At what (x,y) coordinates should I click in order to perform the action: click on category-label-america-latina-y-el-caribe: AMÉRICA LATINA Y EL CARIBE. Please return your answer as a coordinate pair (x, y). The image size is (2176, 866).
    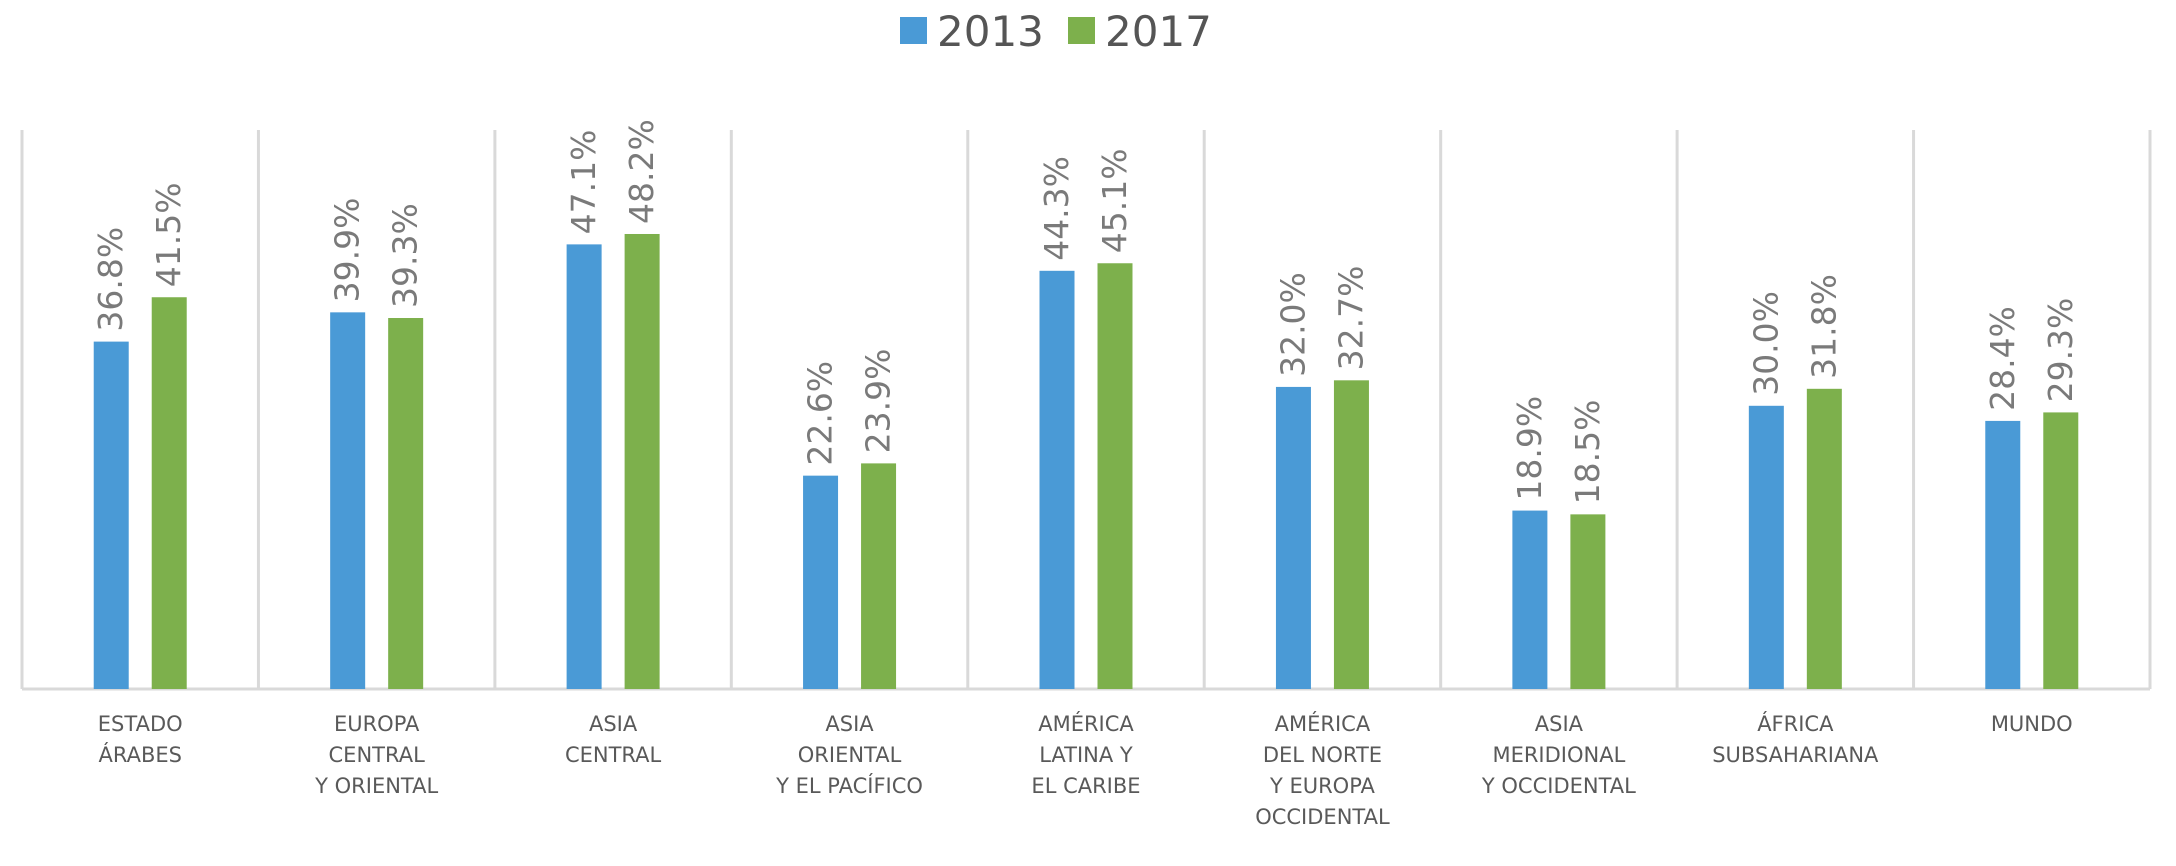
    Looking at the image, I should click on (1085, 754).